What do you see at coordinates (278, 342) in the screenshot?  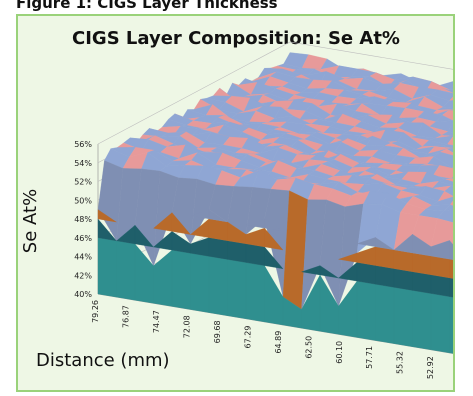 I see `x-tick-label: 64.89` at bounding box center [278, 342].